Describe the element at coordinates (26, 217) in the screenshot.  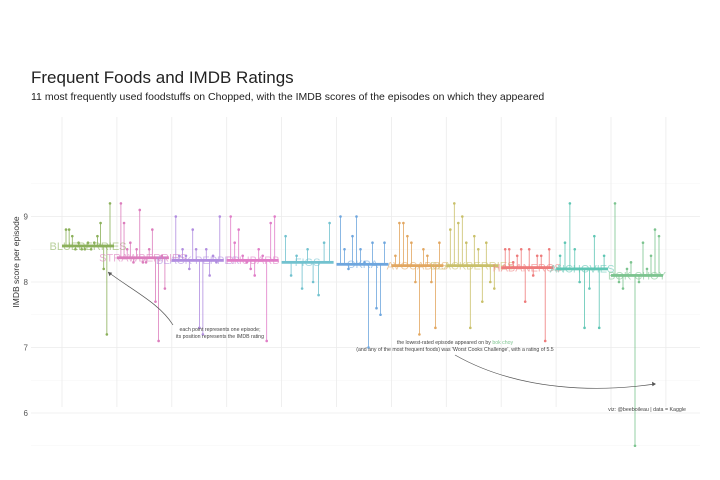
I see `y-tick-label: 9` at that location.